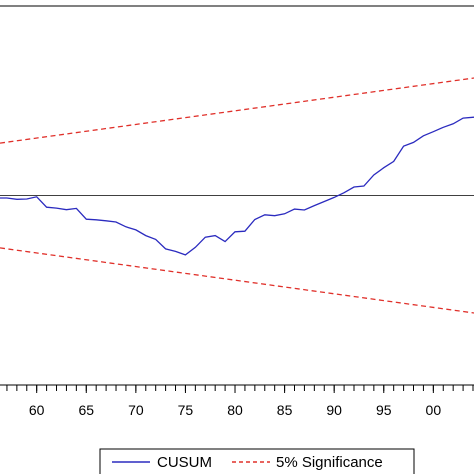 Image resolution: width=474 pixels, height=474 pixels. Describe the element at coordinates (257, 461) in the screenshot. I see `legend: CUSUM 5% Significance` at that location.